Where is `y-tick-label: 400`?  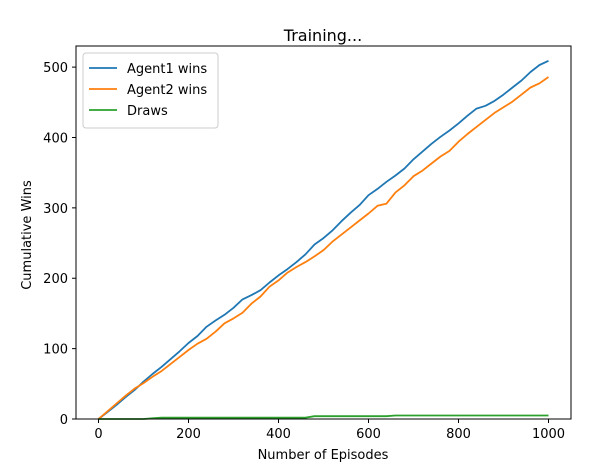
y-tick-label: 400 is located at coordinates (55, 138).